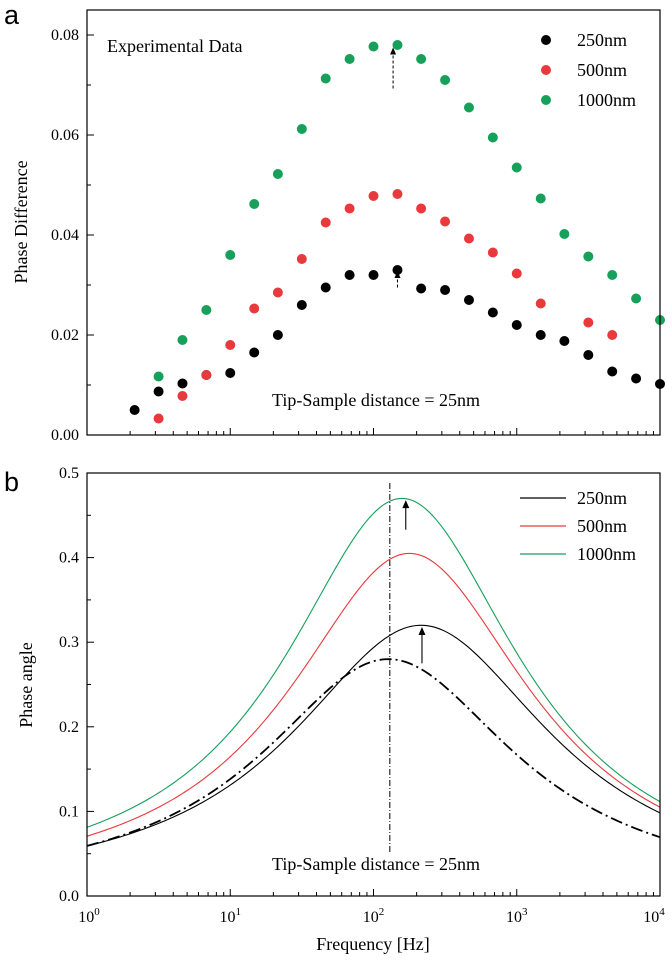 The image size is (672, 960). I want to click on panel-a-note: Tip-Sample distance = 25nm, so click(376, 400).